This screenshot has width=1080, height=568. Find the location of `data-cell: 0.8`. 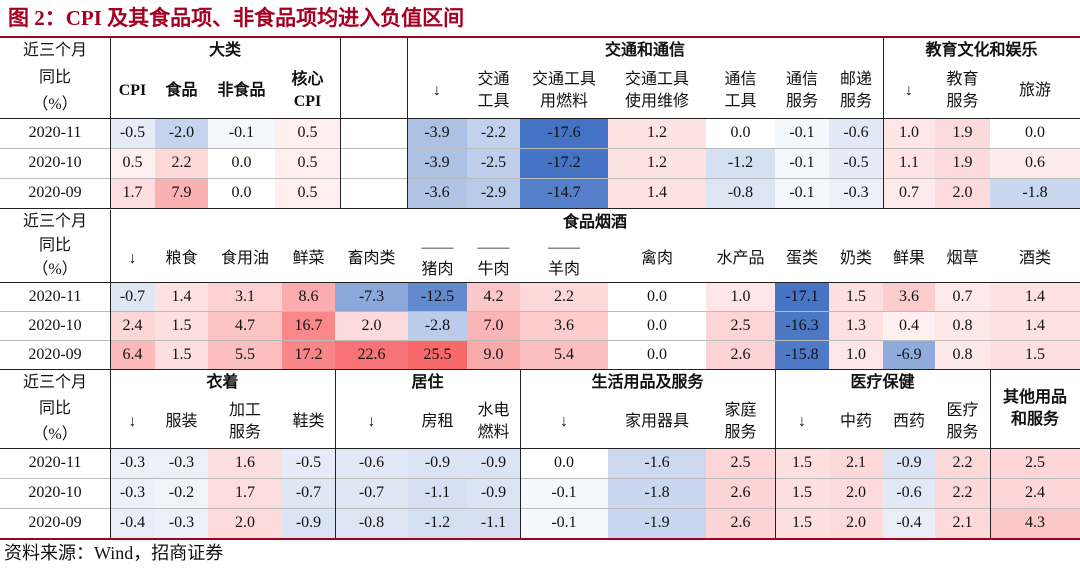

data-cell: 0.8 is located at coordinates (962, 325).